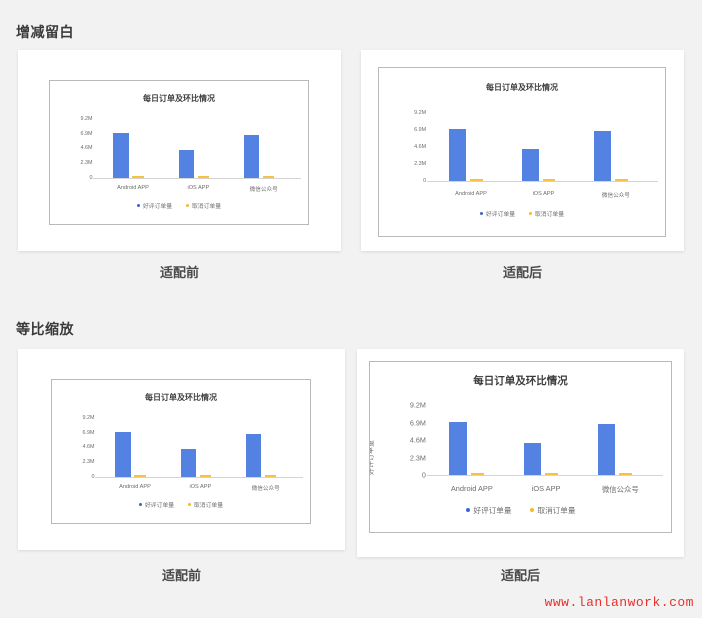 The width and height of the screenshot is (702, 618). Describe the element at coordinates (45, 32) in the screenshot. I see `section-title-whitespace: 增减留白` at that location.